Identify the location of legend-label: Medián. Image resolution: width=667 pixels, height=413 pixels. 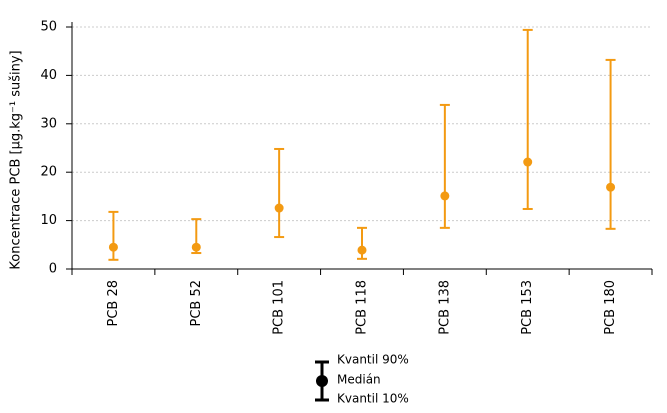
(359, 380).